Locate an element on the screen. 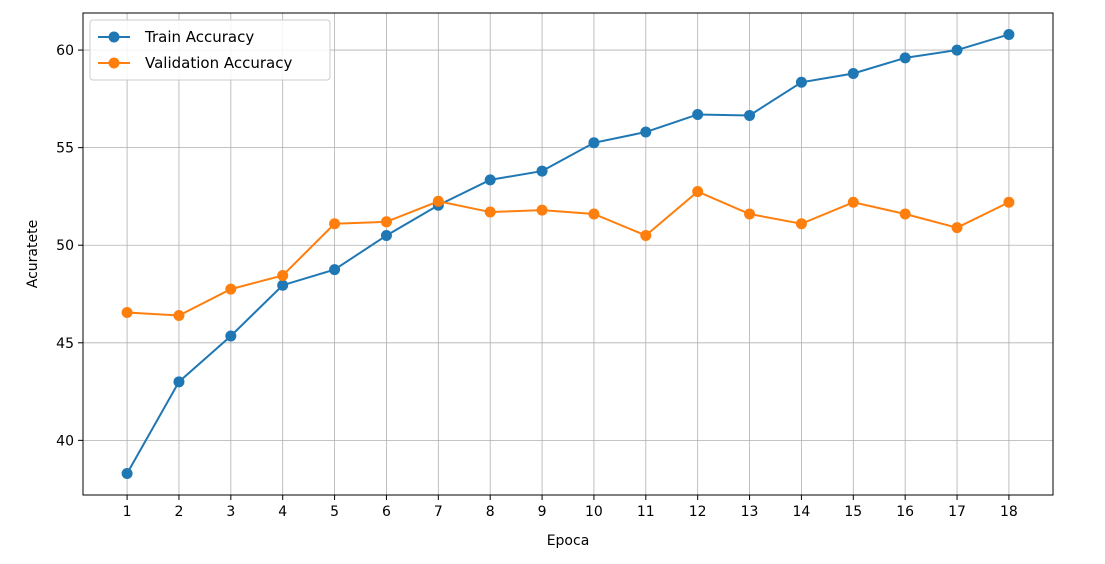 The width and height of the screenshot is (1105, 564). x-axis-label: Epoca is located at coordinates (568, 541).